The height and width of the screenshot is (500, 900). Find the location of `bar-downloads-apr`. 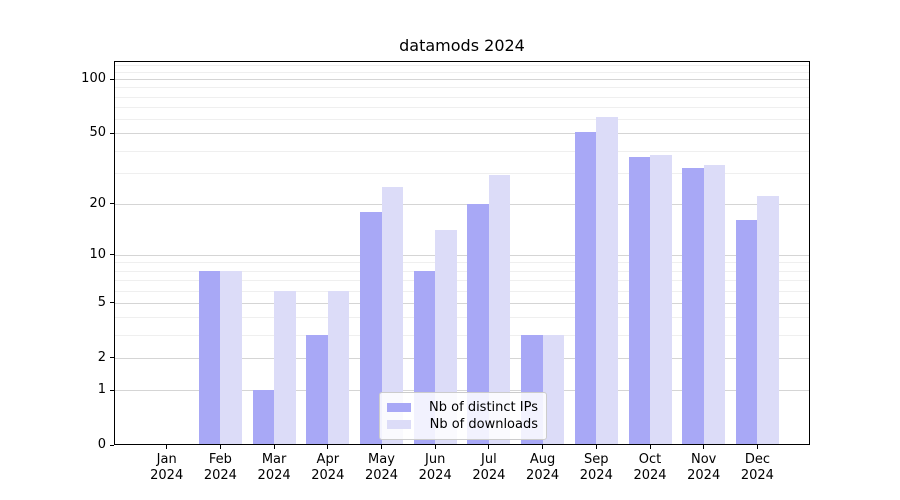

bar-downloads-apr is located at coordinates (338, 367).